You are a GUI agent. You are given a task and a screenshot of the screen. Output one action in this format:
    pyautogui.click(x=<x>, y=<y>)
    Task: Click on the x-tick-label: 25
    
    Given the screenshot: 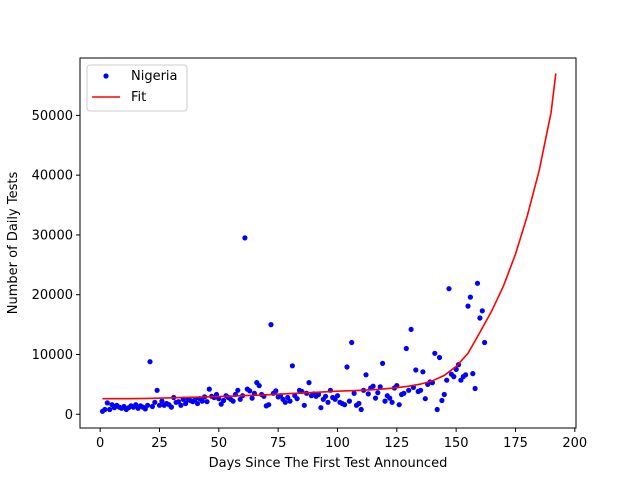 What is the action you would take?
    pyautogui.click(x=159, y=443)
    